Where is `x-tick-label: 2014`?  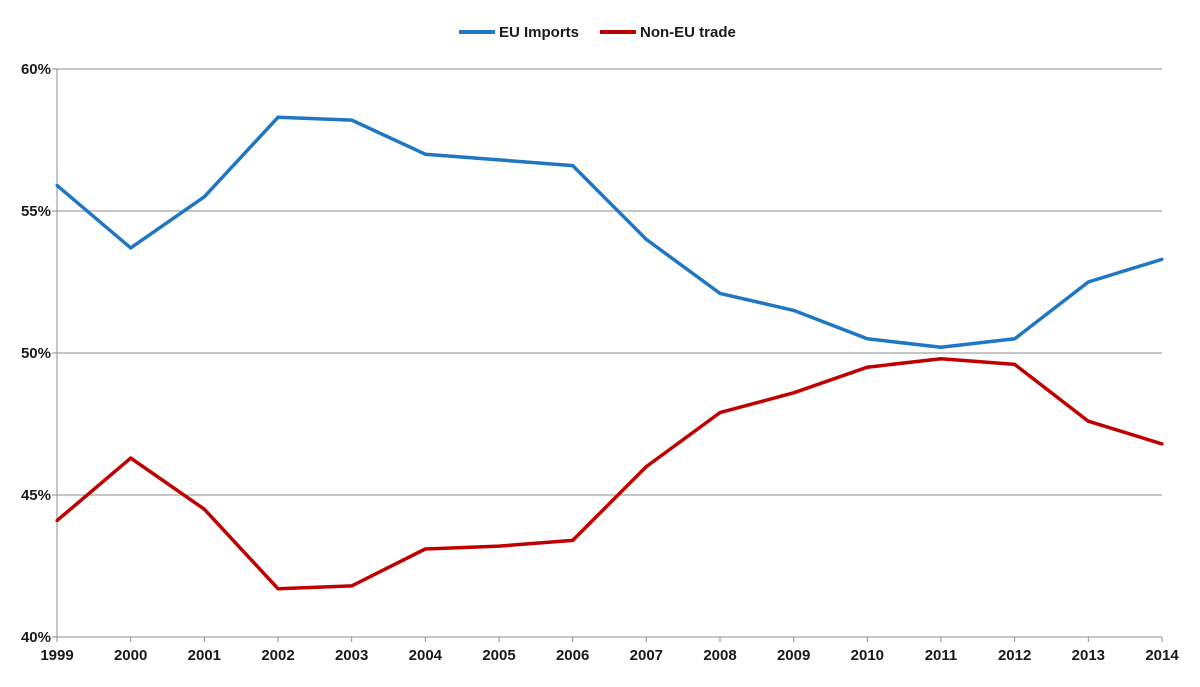
x-tick-label: 2014 is located at coordinates (1162, 655).